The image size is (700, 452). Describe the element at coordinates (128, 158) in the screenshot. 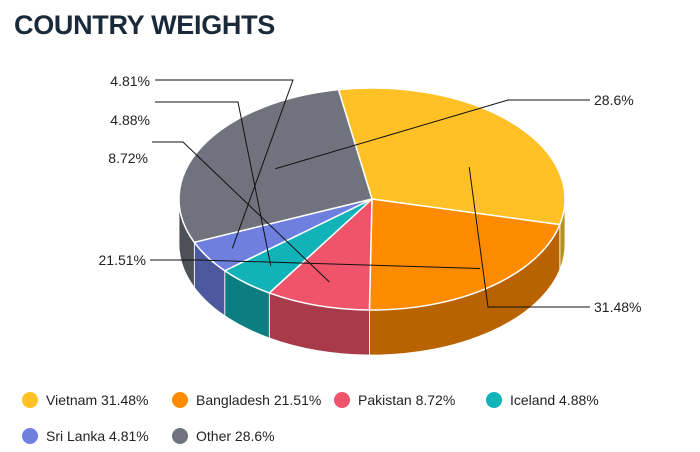

I see `data-label-pakistan: 8.72%` at that location.